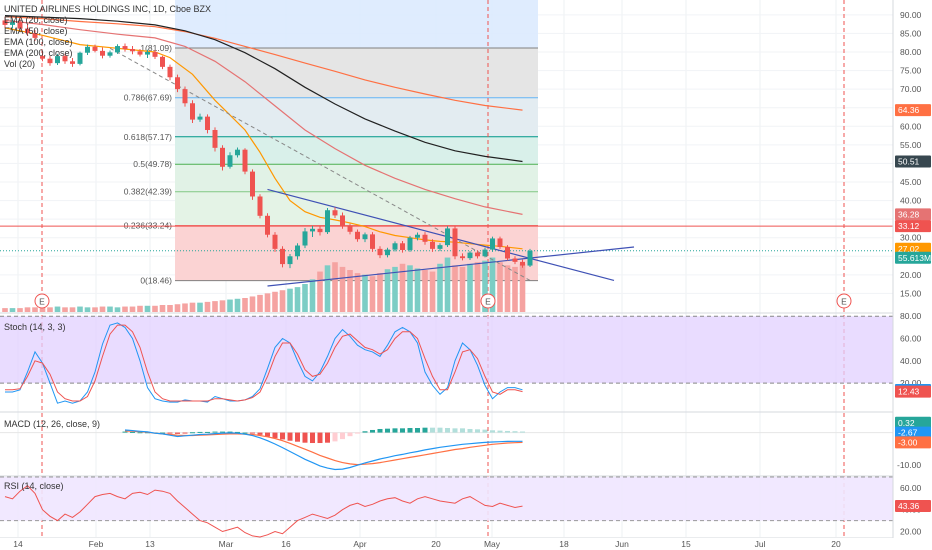 The height and width of the screenshot is (550, 932). I want to click on indicator-ema50-label: EMA (50, close), so click(107, 31).